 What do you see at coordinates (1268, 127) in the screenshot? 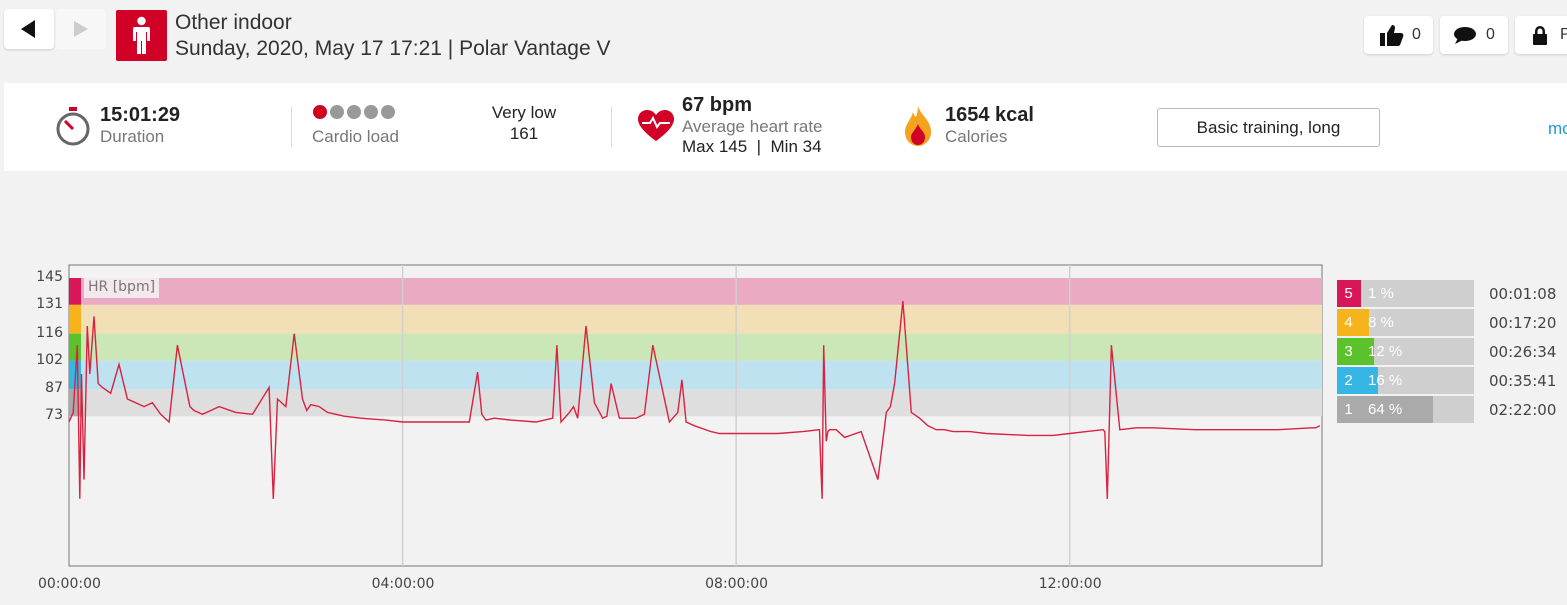
I see `training-benefit-button: Basic training, long` at bounding box center [1268, 127].